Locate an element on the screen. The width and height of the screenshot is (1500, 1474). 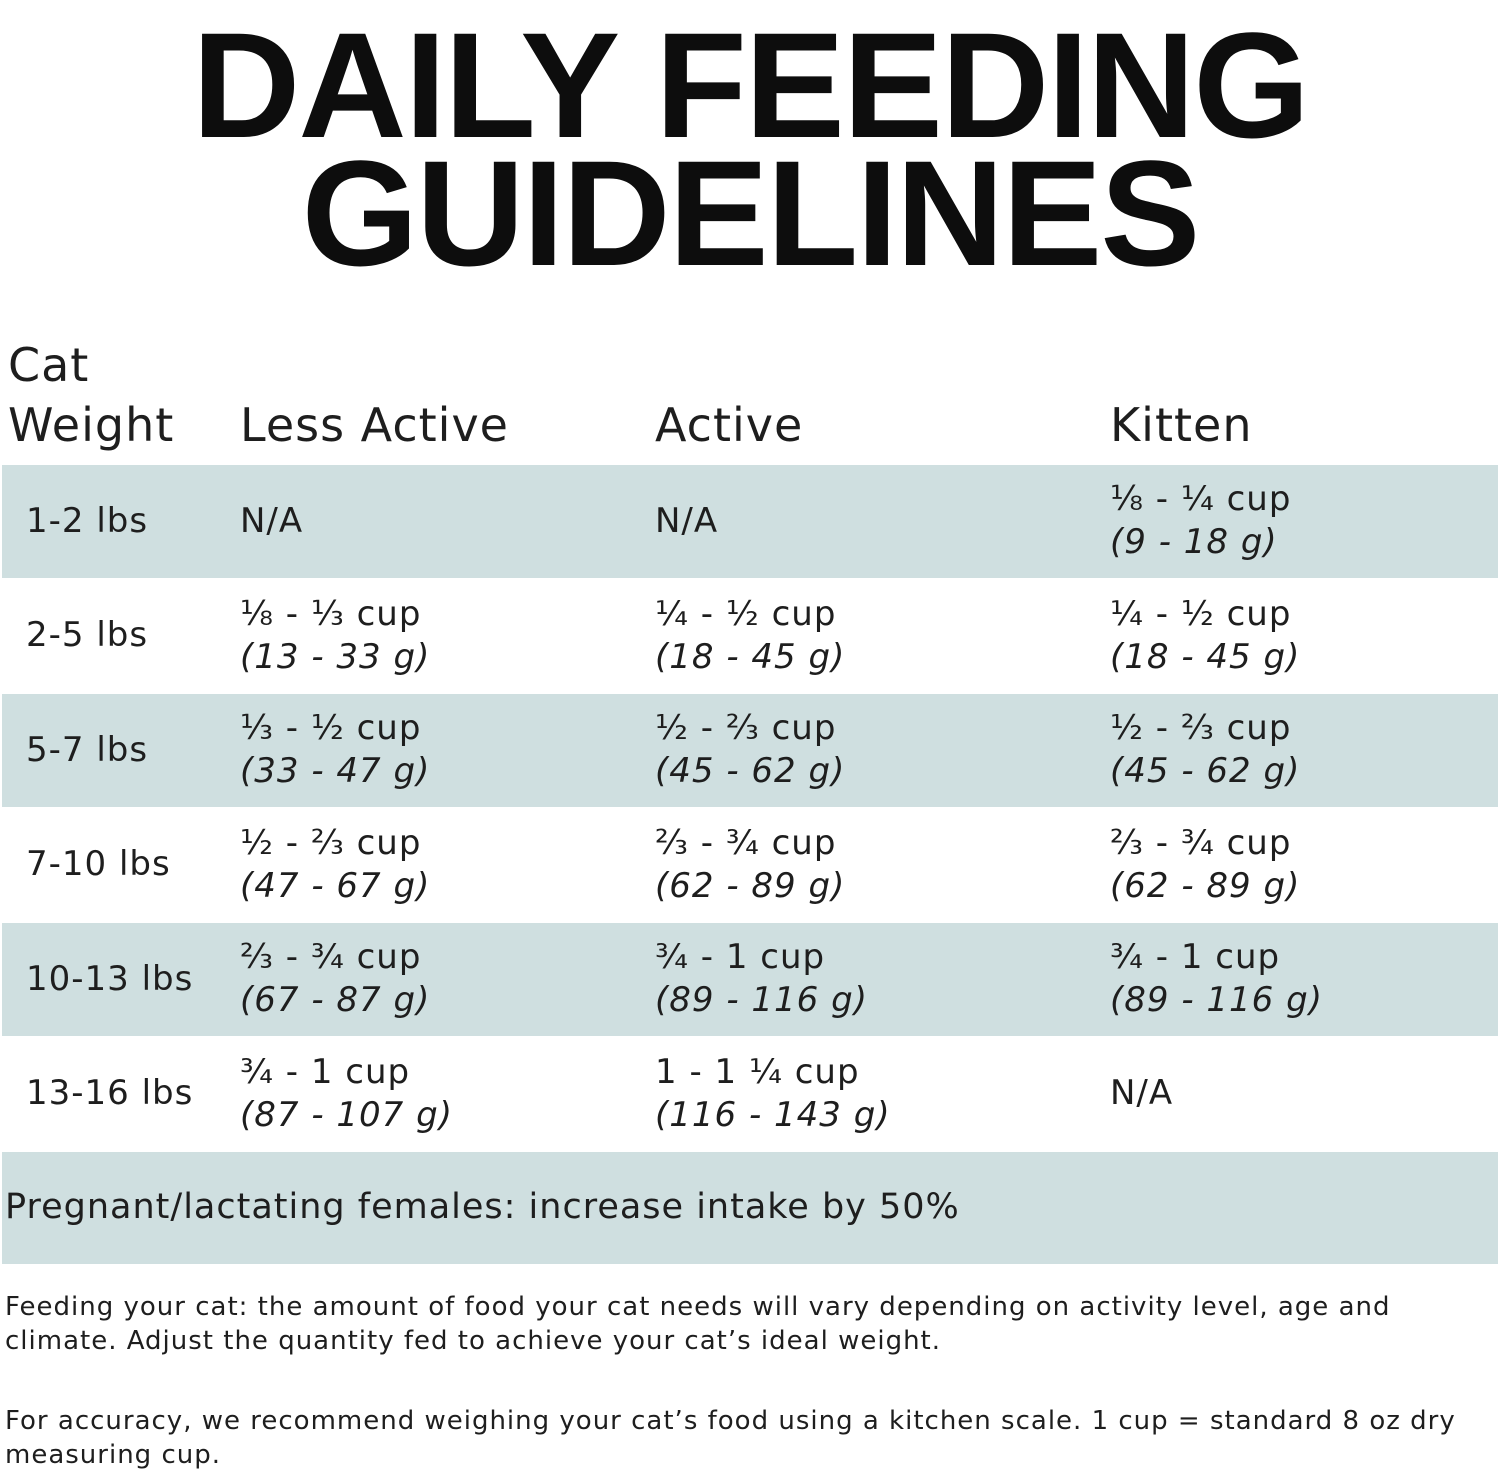
weight-label: 7-10 lbs is located at coordinates (98, 864).